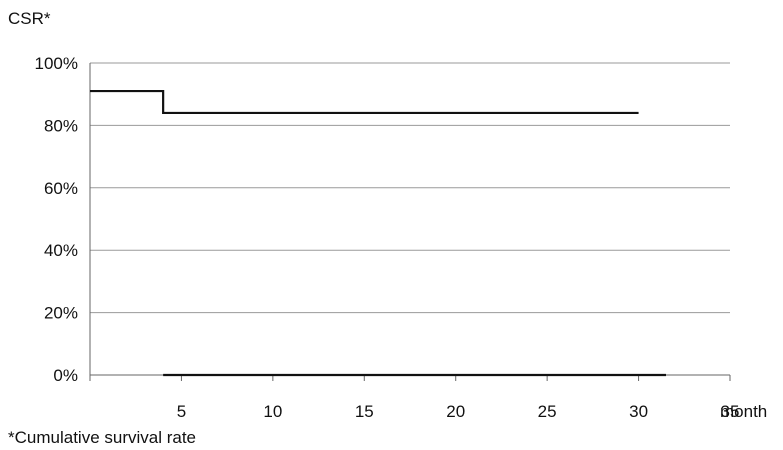 The image size is (783, 450). I want to click on x-axis-title: month, so click(743, 411).